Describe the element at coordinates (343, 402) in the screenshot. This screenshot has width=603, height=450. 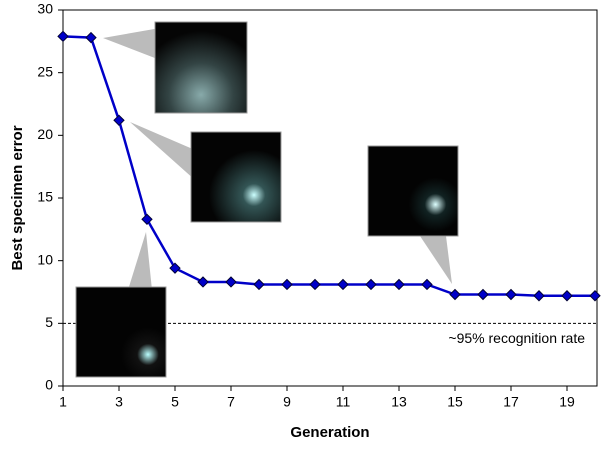
I see `x-tick-label: 11` at that location.